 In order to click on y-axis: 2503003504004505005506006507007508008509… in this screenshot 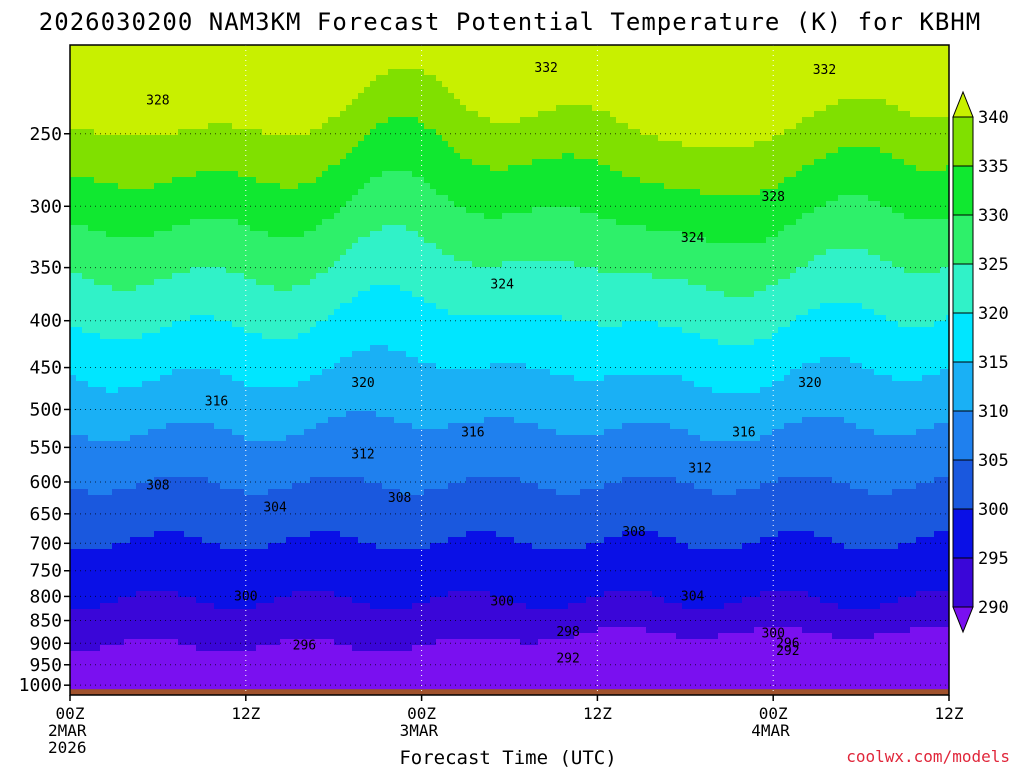, I will do `click(44, 410)`.